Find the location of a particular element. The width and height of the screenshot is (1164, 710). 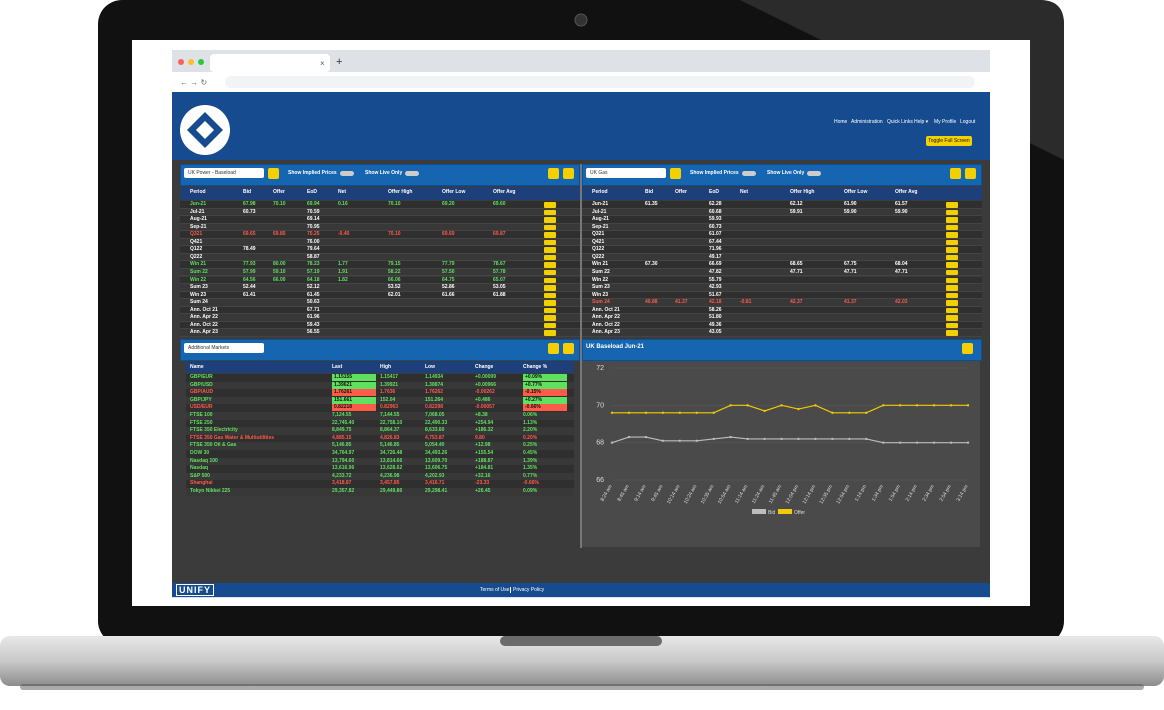

table-cell: 60.68 is located at coordinates (715, 211).